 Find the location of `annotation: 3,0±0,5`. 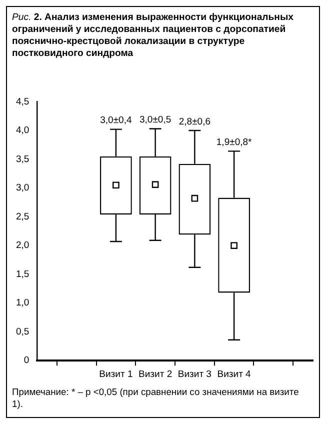

annotation: 3,0±0,5 is located at coordinates (156, 120).